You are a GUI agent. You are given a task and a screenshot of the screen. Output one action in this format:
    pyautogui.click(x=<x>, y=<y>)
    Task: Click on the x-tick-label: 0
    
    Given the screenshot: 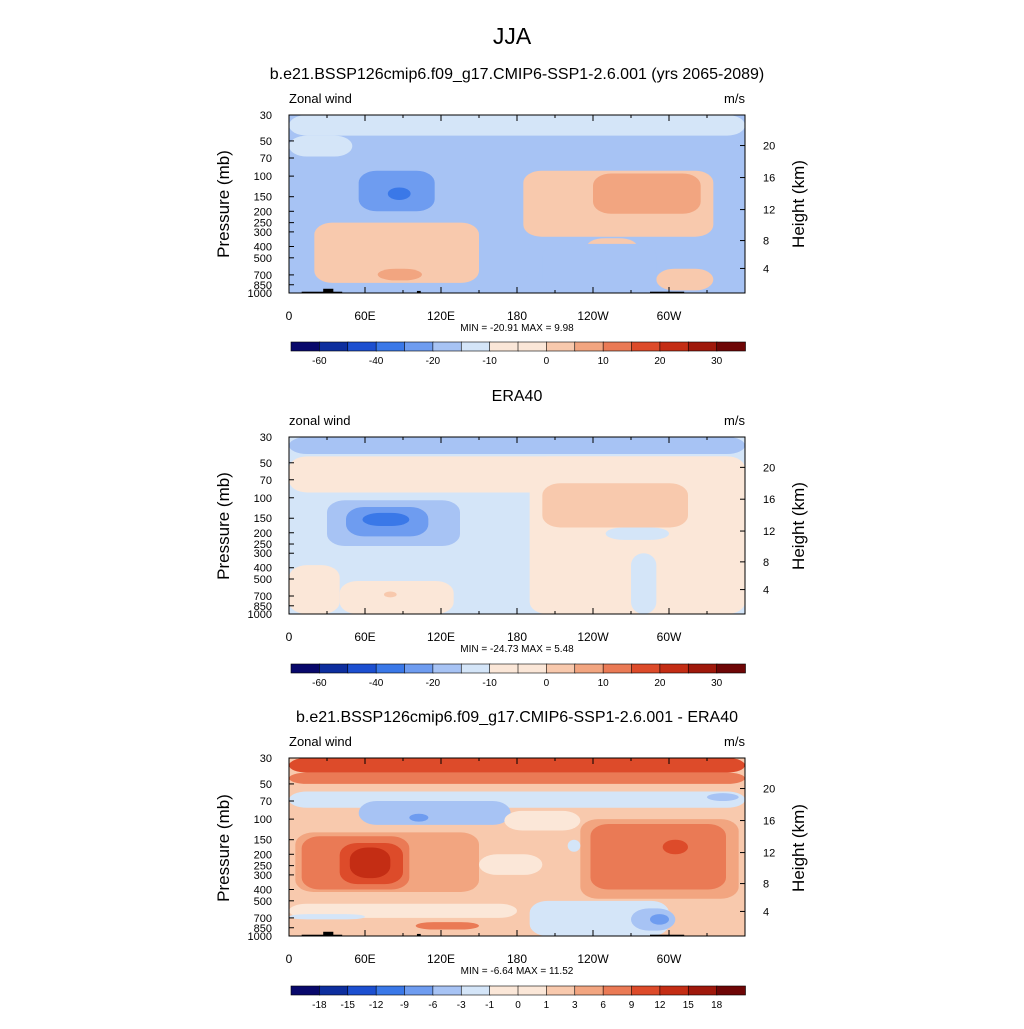 What is the action you would take?
    pyautogui.click(x=289, y=316)
    